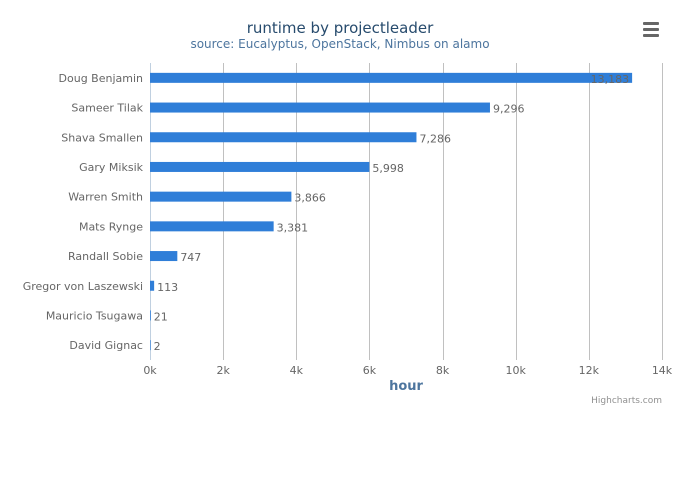 The image size is (680, 500). Describe the element at coordinates (105, 256) in the screenshot. I see `category-label: Randall Sobie` at that location.